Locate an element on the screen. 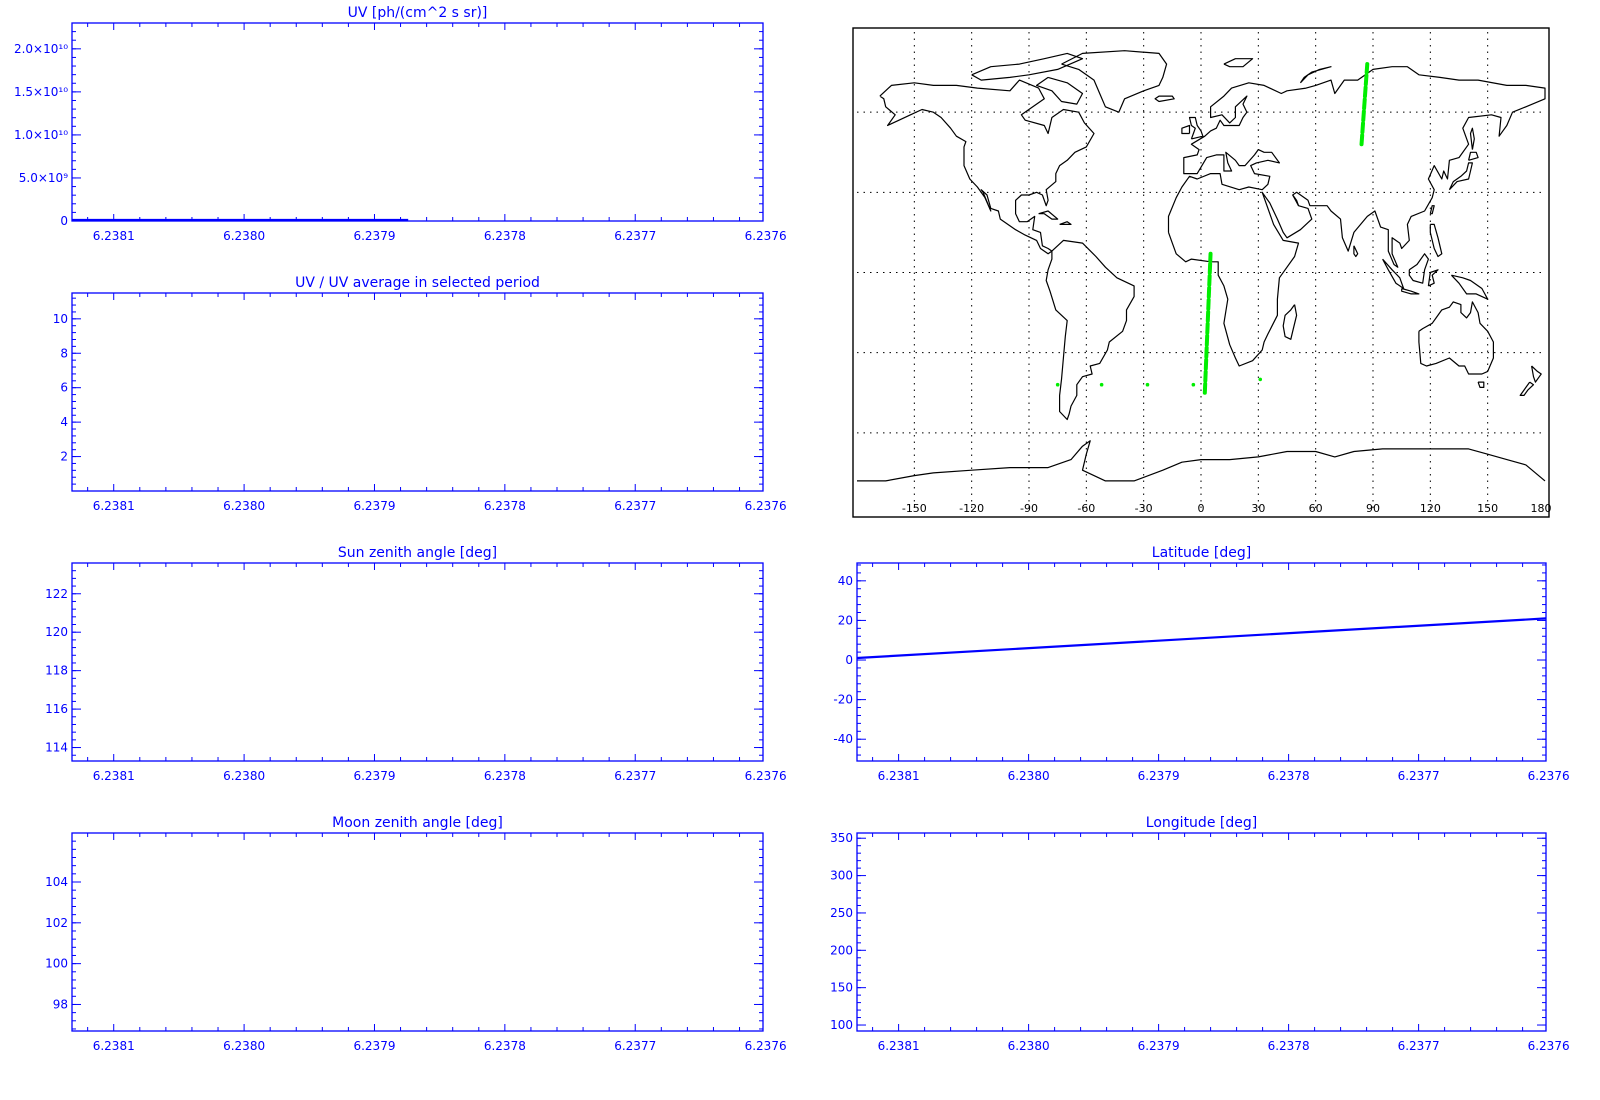 This screenshot has width=1600, height=1100. map-lon-label: 150 is located at coordinates (1487, 508).